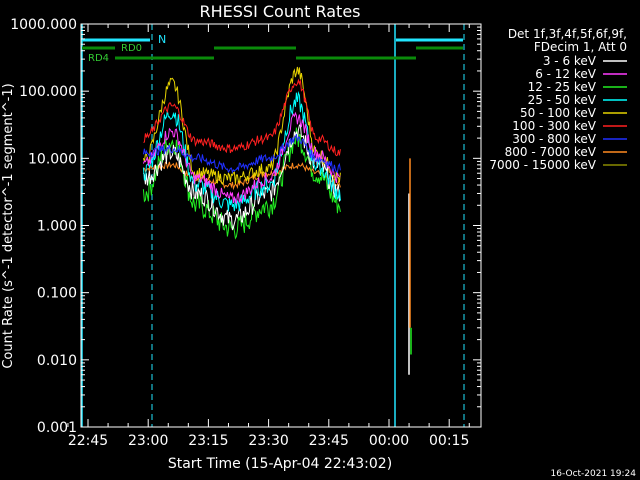 The width and height of the screenshot is (640, 480). I want to click on n-marker-label: N, so click(162, 39).